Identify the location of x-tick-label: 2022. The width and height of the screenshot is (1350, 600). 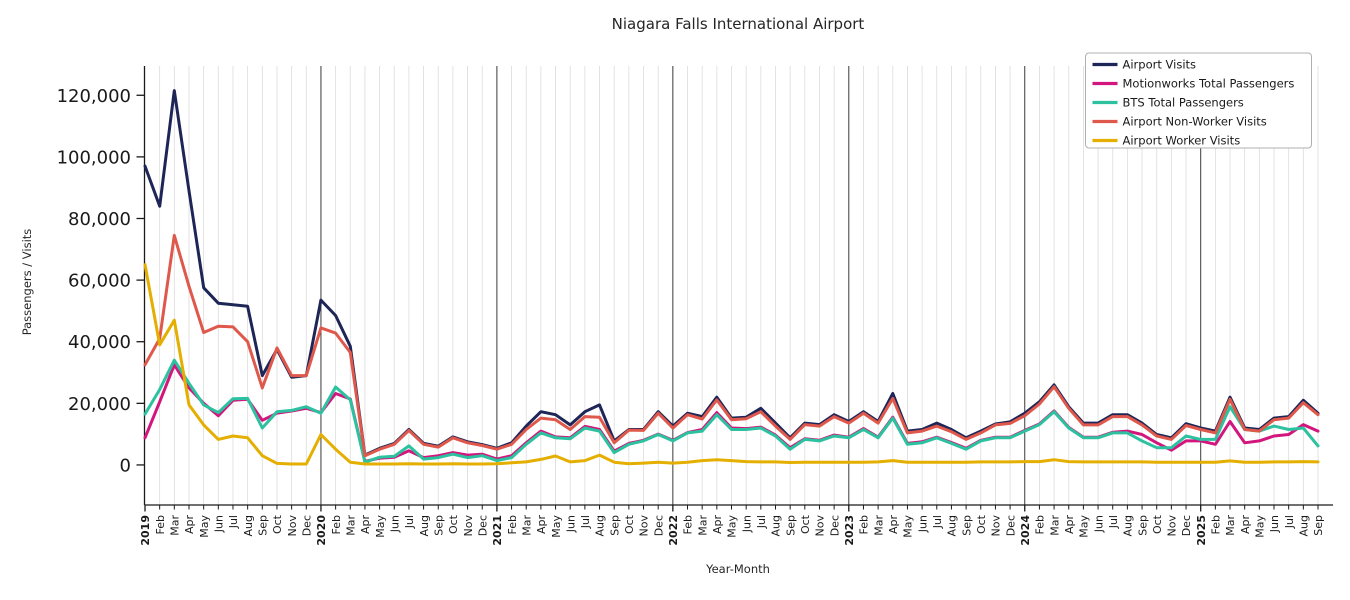
(673, 530).